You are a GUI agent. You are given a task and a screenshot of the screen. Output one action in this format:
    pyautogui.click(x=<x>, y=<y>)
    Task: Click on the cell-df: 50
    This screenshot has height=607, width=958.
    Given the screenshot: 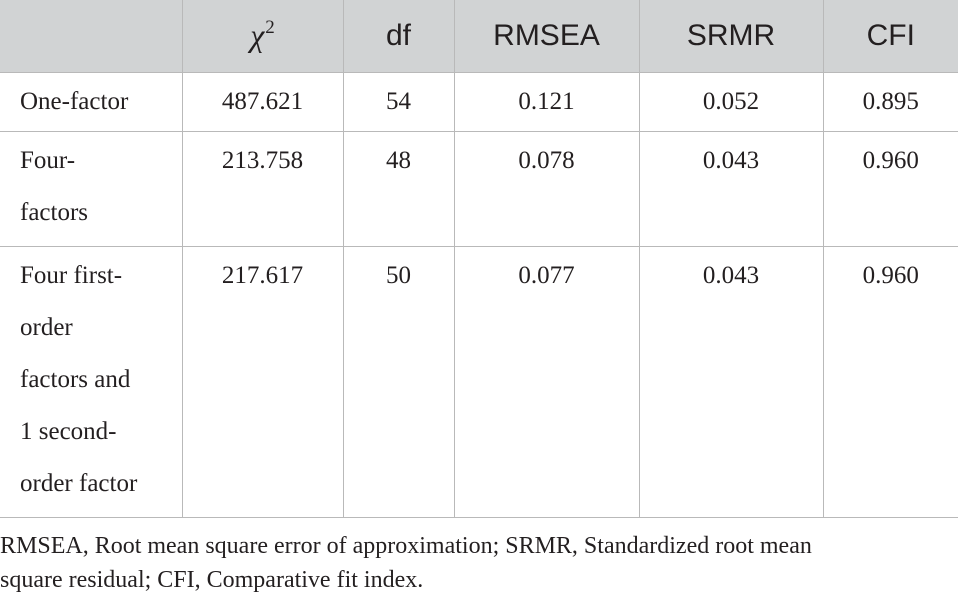 What is the action you would take?
    pyautogui.click(x=398, y=381)
    